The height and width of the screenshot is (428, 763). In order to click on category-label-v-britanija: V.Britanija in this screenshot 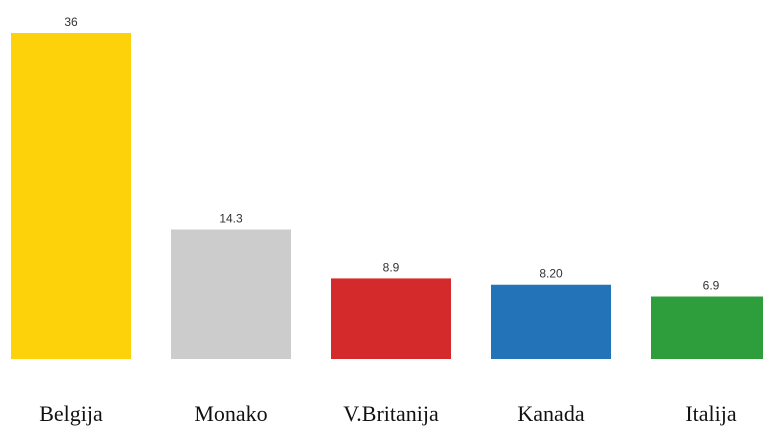, I will do `click(391, 413)`.